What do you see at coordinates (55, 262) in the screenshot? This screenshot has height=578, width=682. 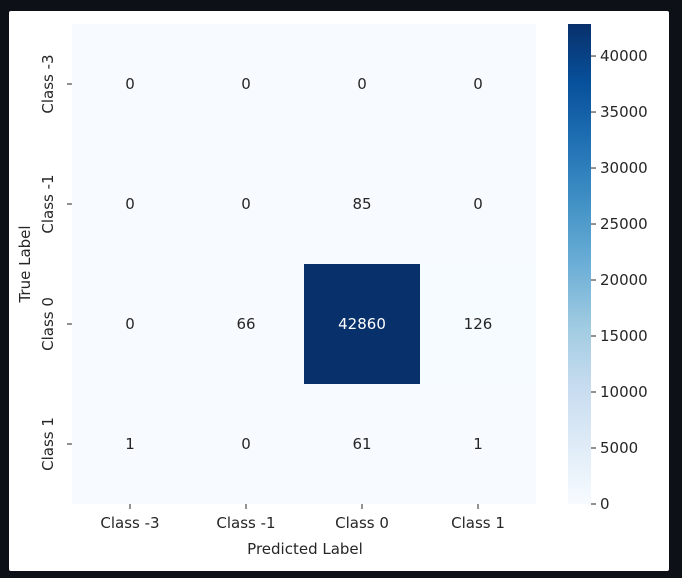 I see `y-axis-ticks: Class -3 Class -1 Class 0 Class 1` at bounding box center [55, 262].